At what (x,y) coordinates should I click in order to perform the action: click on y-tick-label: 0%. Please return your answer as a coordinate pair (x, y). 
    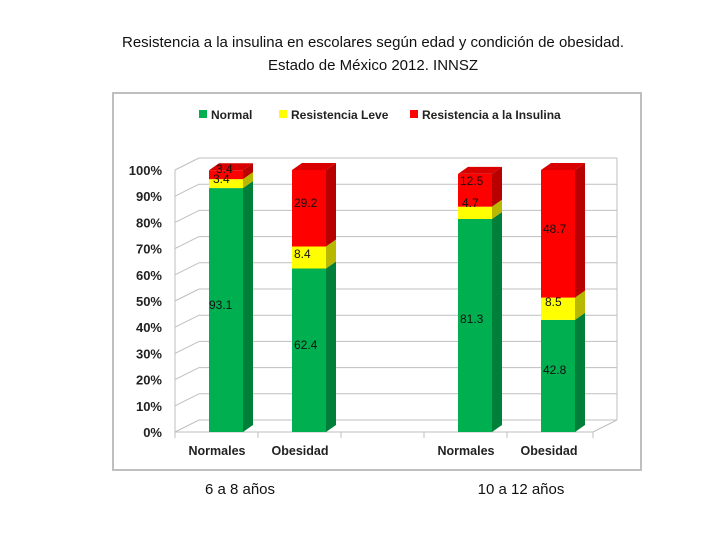
    Looking at the image, I should click on (152, 432).